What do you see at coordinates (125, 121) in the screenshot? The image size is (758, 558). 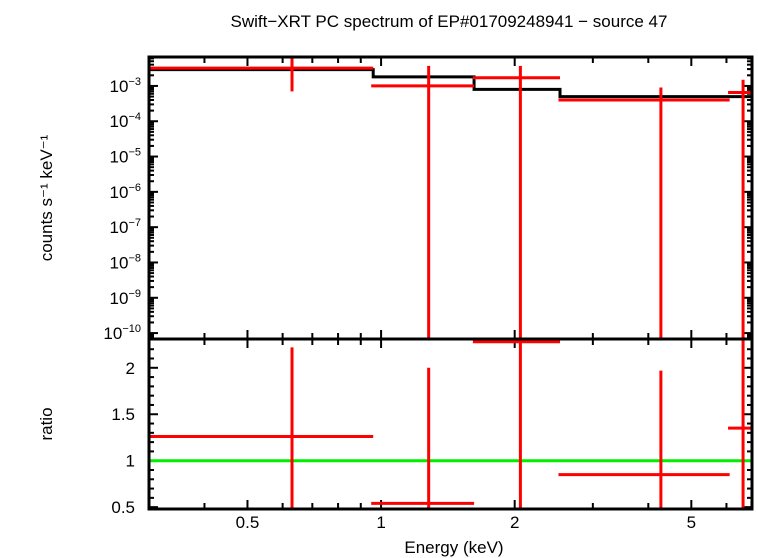 I see `y-tick-label: 10⁻⁴` at bounding box center [125, 121].